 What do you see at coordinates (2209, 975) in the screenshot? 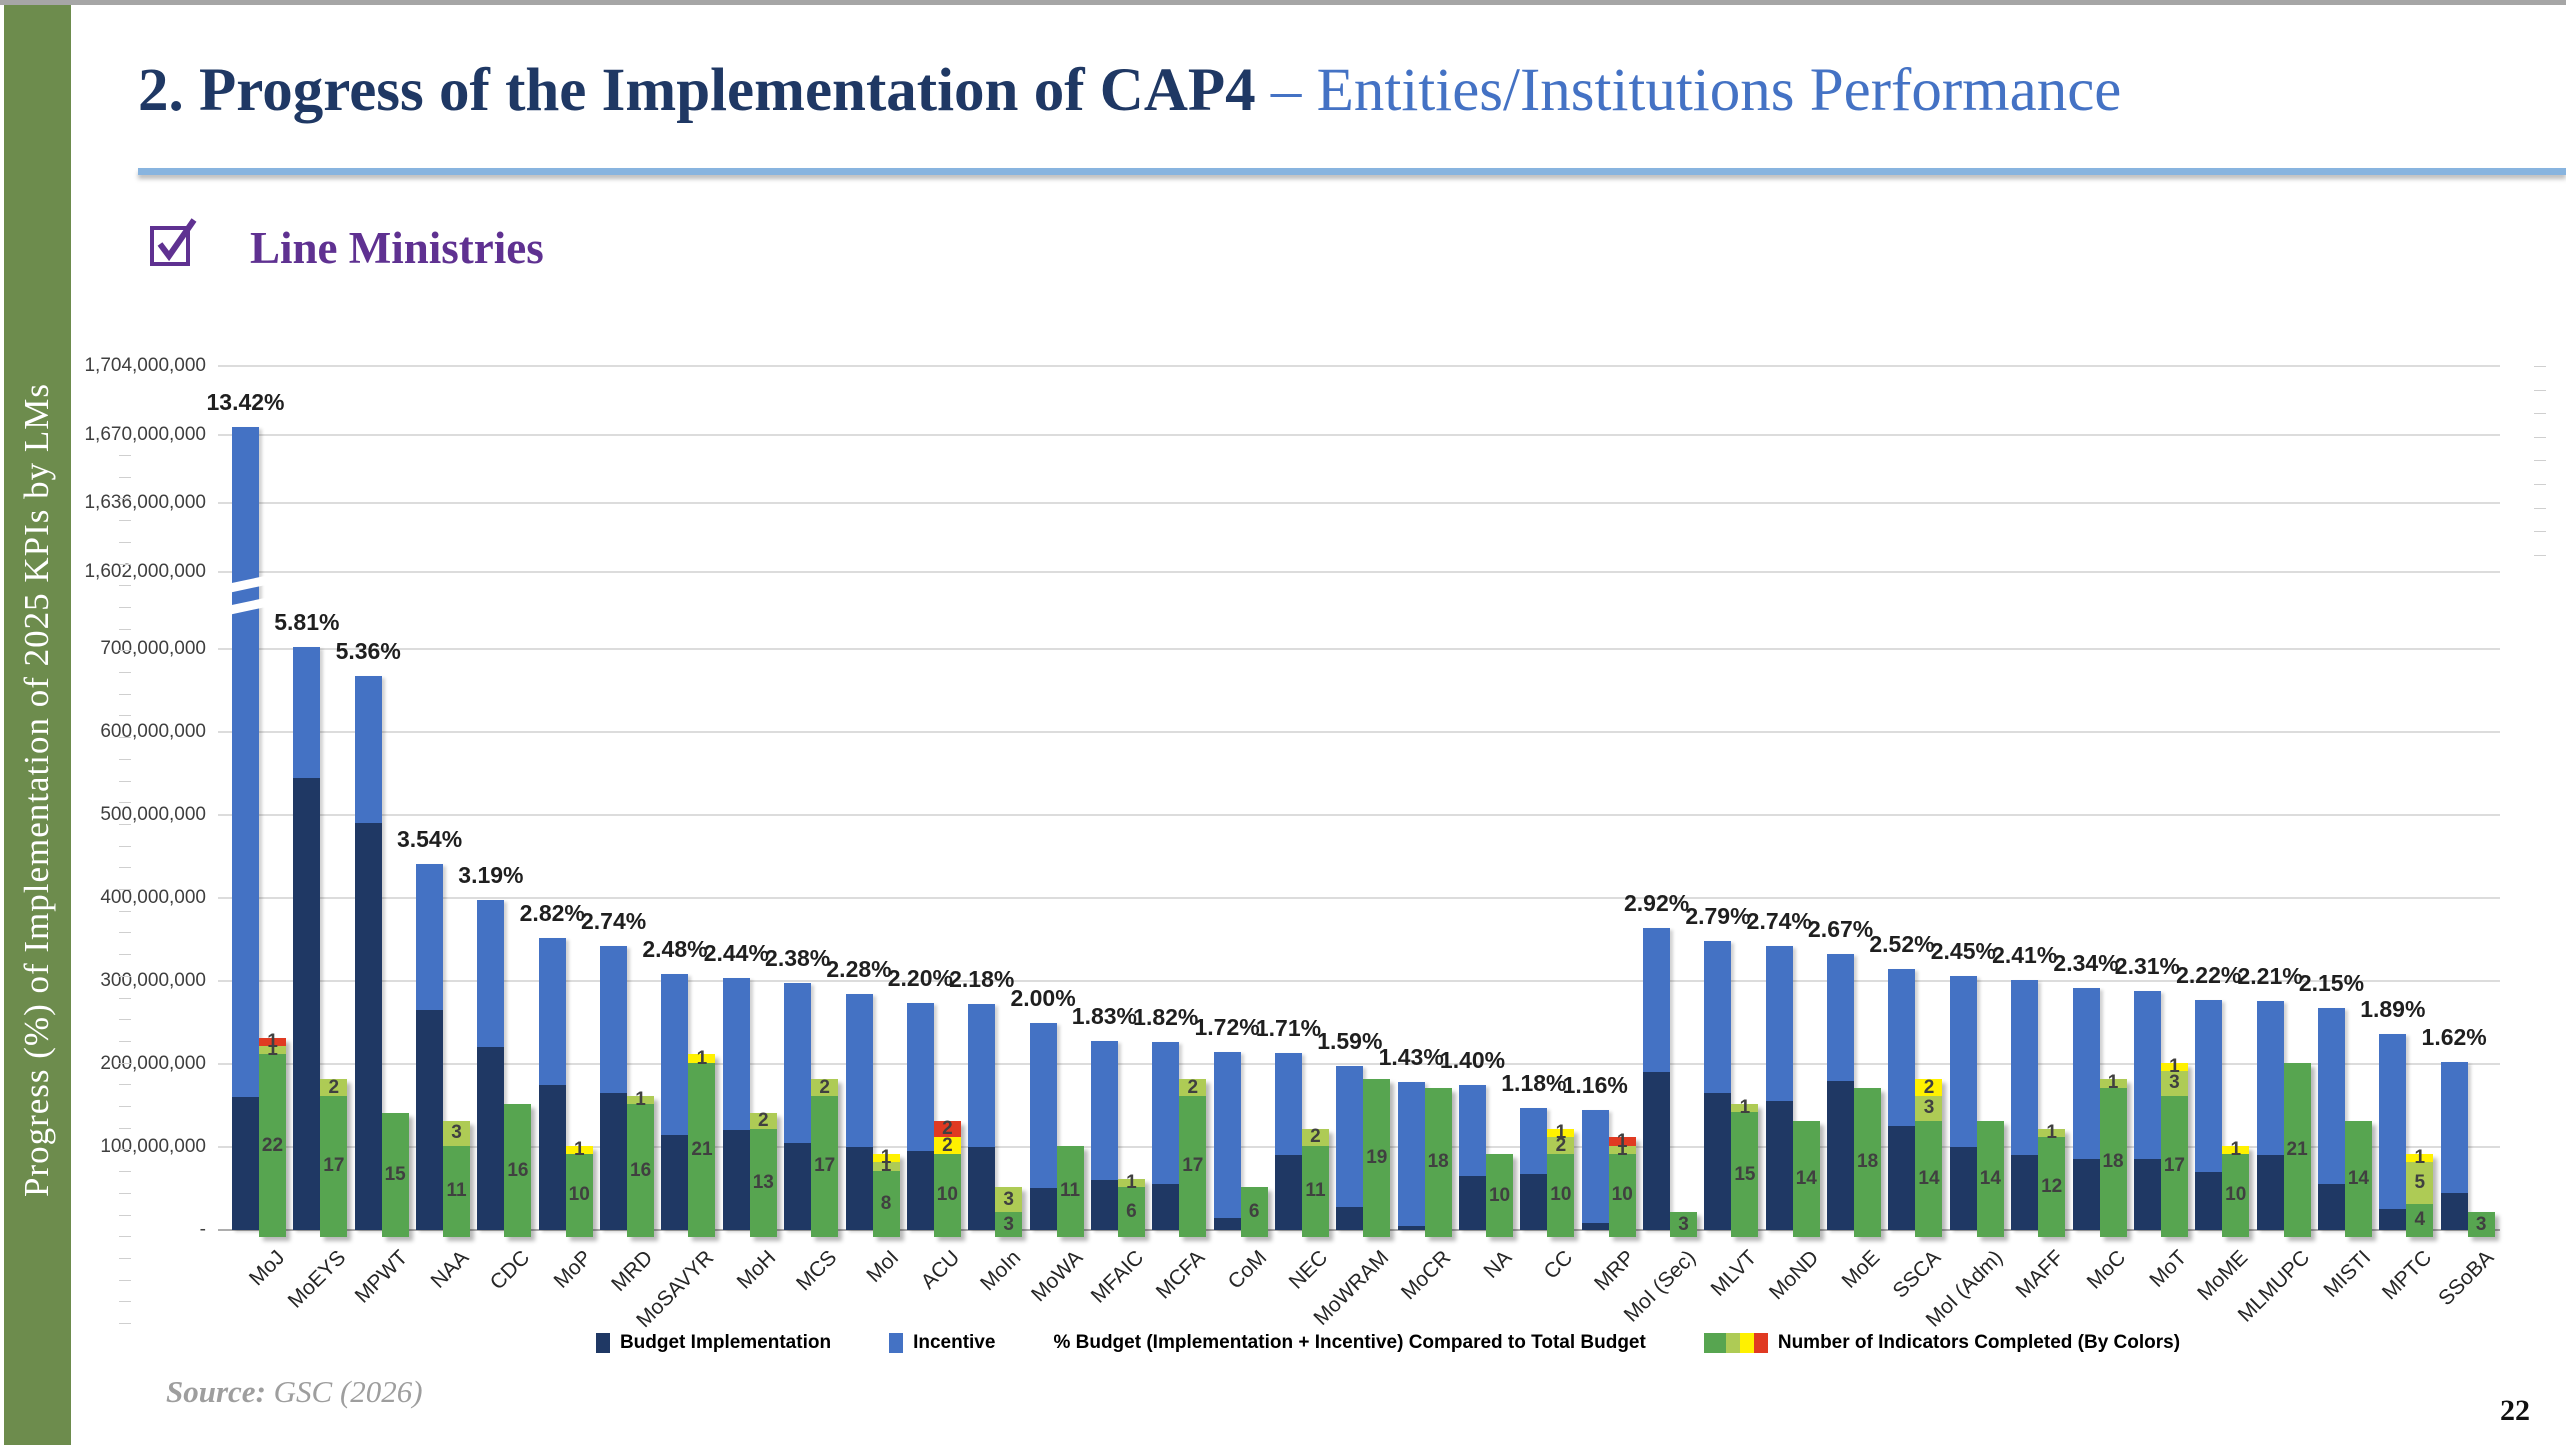
I see `bar-percent-label: 2.22%` at bounding box center [2209, 975].